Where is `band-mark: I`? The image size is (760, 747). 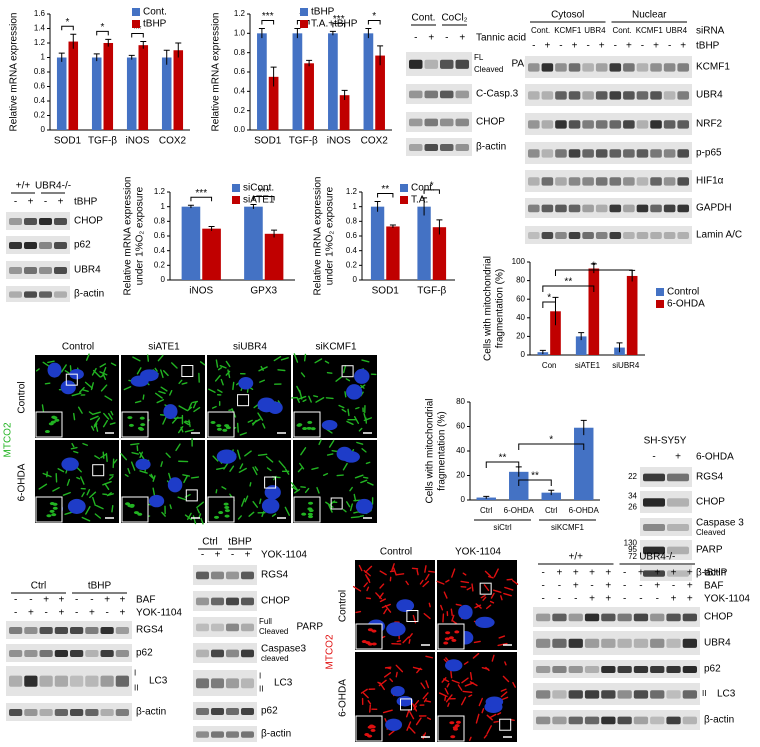
band-mark: I is located at coordinates (135, 673).